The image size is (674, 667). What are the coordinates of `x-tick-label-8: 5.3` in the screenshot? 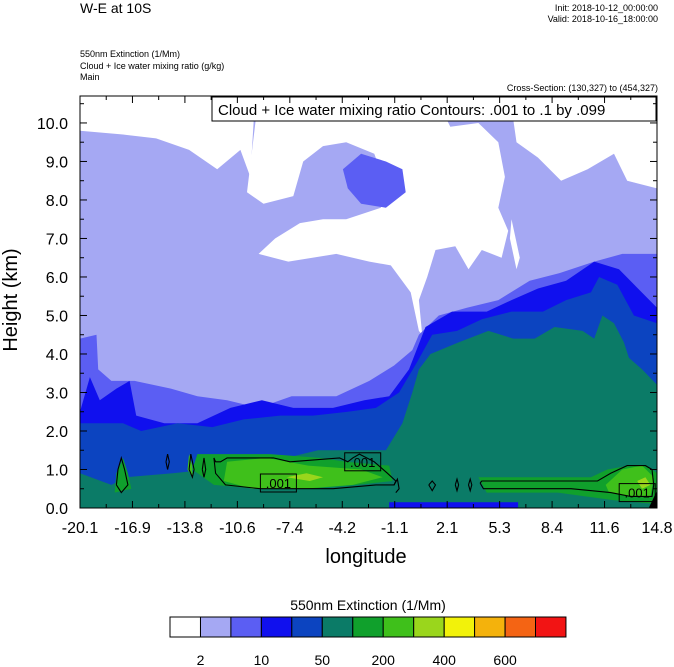 It's located at (499, 528).